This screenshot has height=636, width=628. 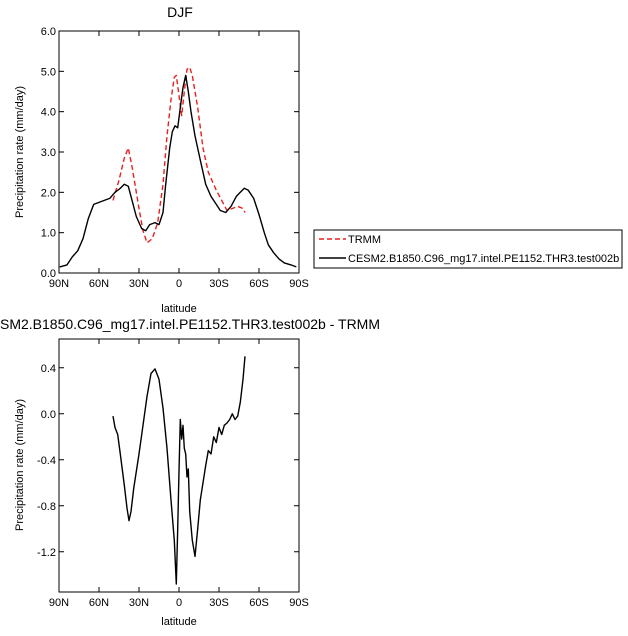 I want to click on y-tick-label: 2.0, so click(x=48, y=193).